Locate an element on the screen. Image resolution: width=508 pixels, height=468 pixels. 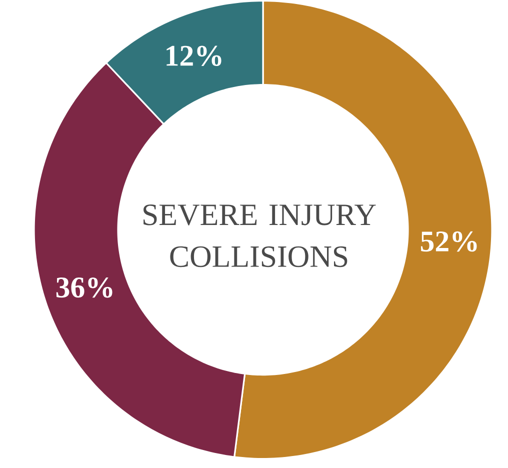
data-label: 52% is located at coordinates (448, 241).